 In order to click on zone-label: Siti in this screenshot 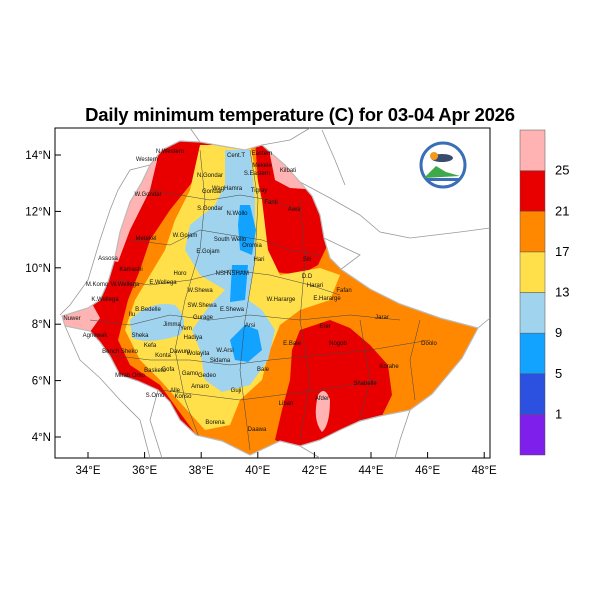, I will do `click(307, 260)`.